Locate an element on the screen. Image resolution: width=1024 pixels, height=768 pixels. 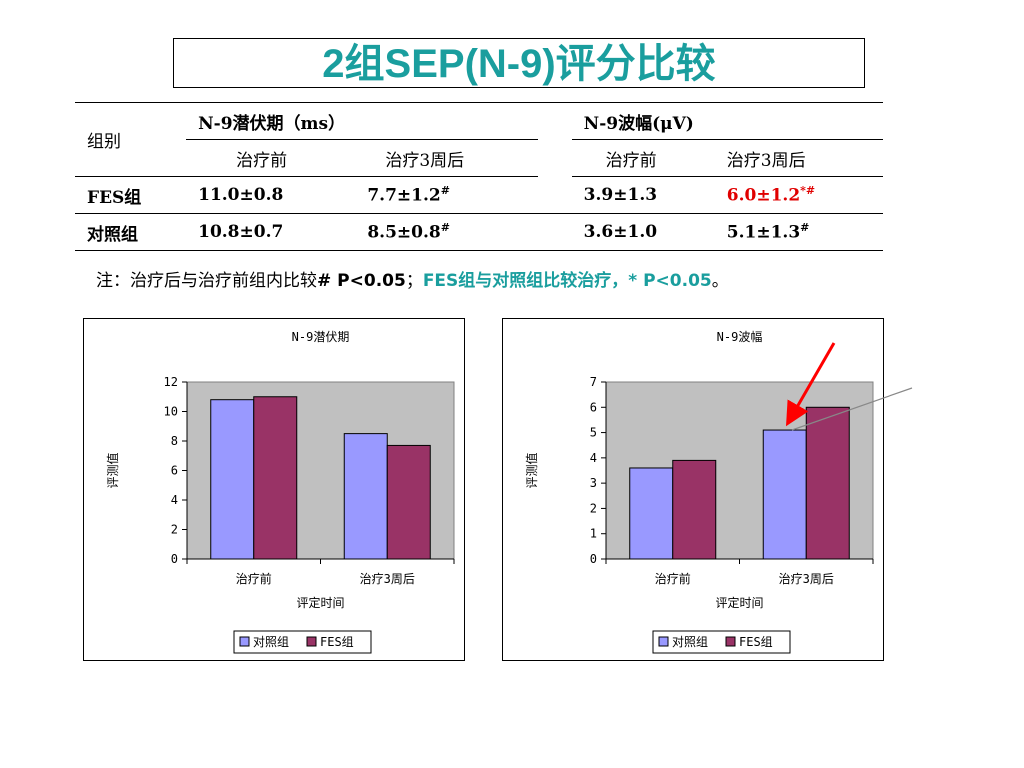
y-tick-label: 1 is located at coordinates (593, 534).